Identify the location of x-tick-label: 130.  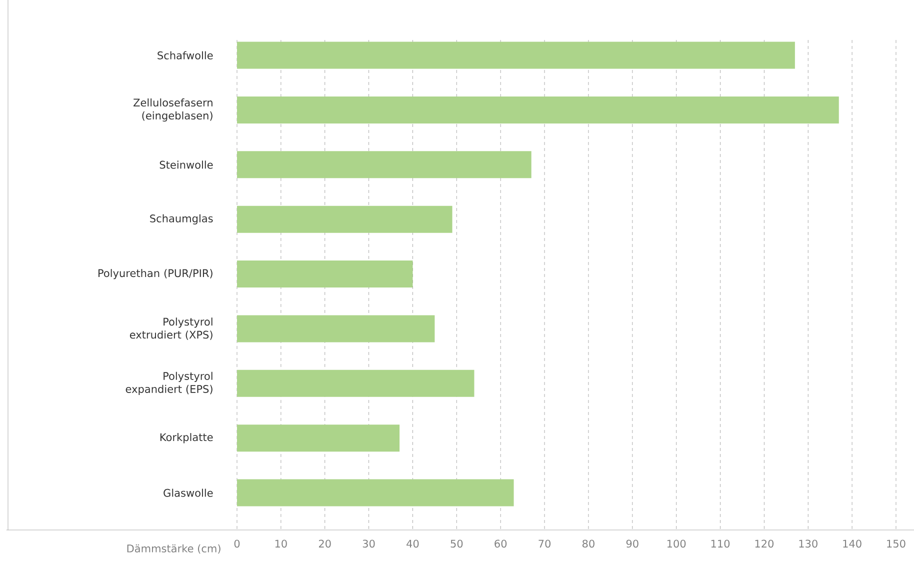
(808, 544).